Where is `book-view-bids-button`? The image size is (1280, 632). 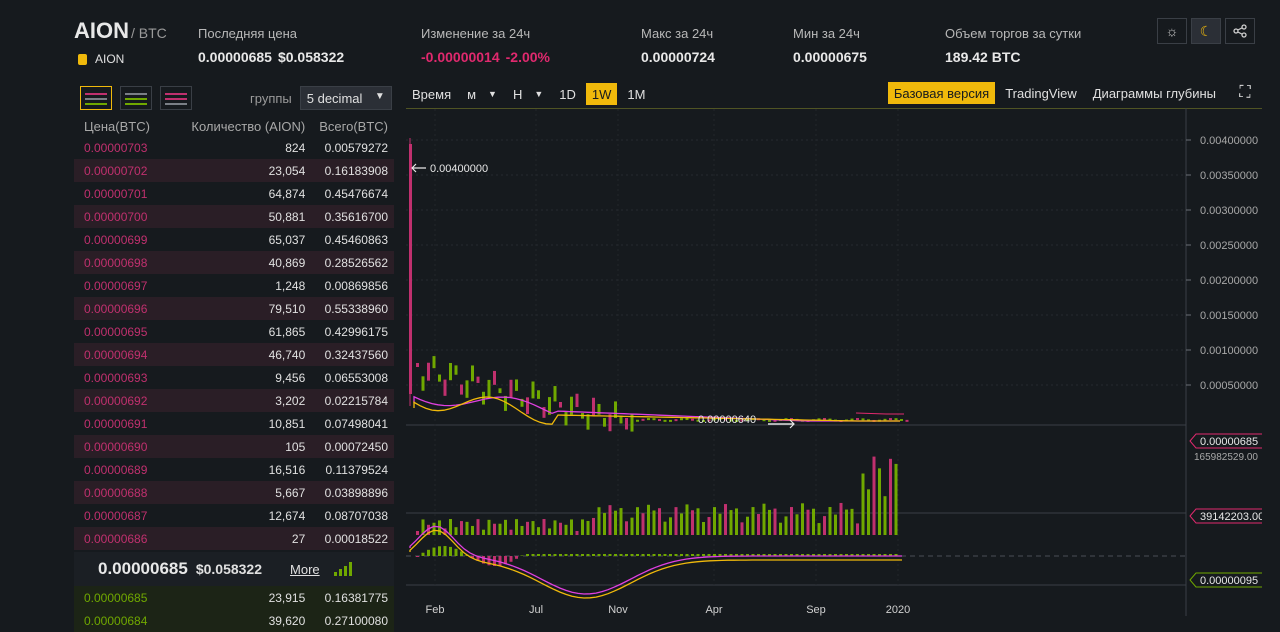
book-view-bids-button is located at coordinates (136, 98).